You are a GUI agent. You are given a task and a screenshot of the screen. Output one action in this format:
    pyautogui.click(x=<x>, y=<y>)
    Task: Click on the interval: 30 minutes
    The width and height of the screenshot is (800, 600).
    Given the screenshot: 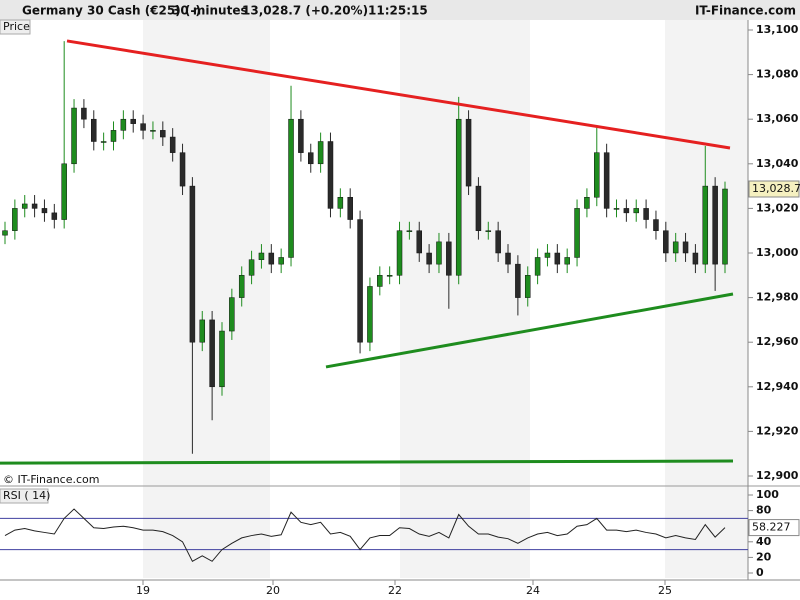 What is the action you would take?
    pyautogui.click(x=210, y=11)
    